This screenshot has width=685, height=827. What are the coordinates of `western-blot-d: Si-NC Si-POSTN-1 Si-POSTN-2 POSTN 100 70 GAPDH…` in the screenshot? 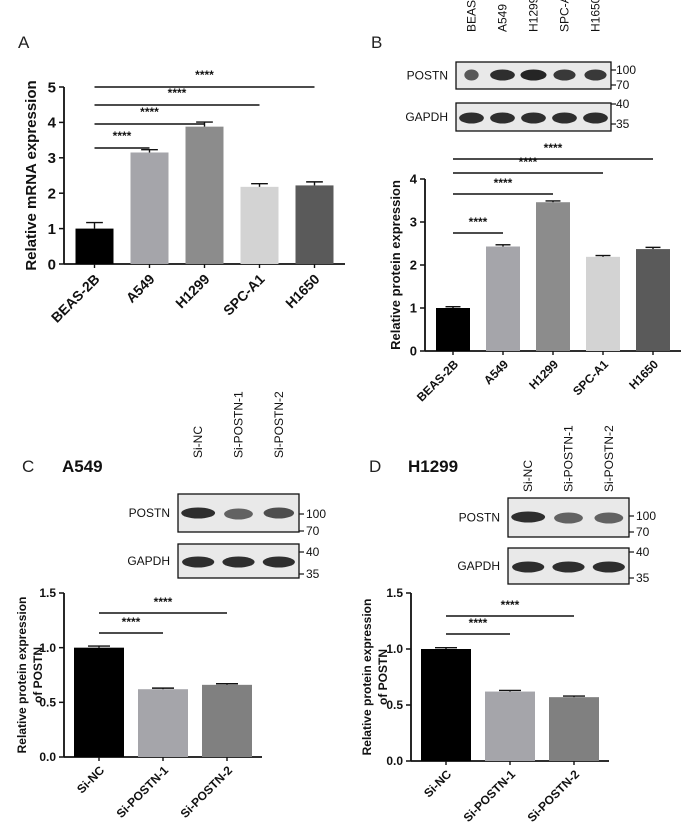 It's located at (556, 505).